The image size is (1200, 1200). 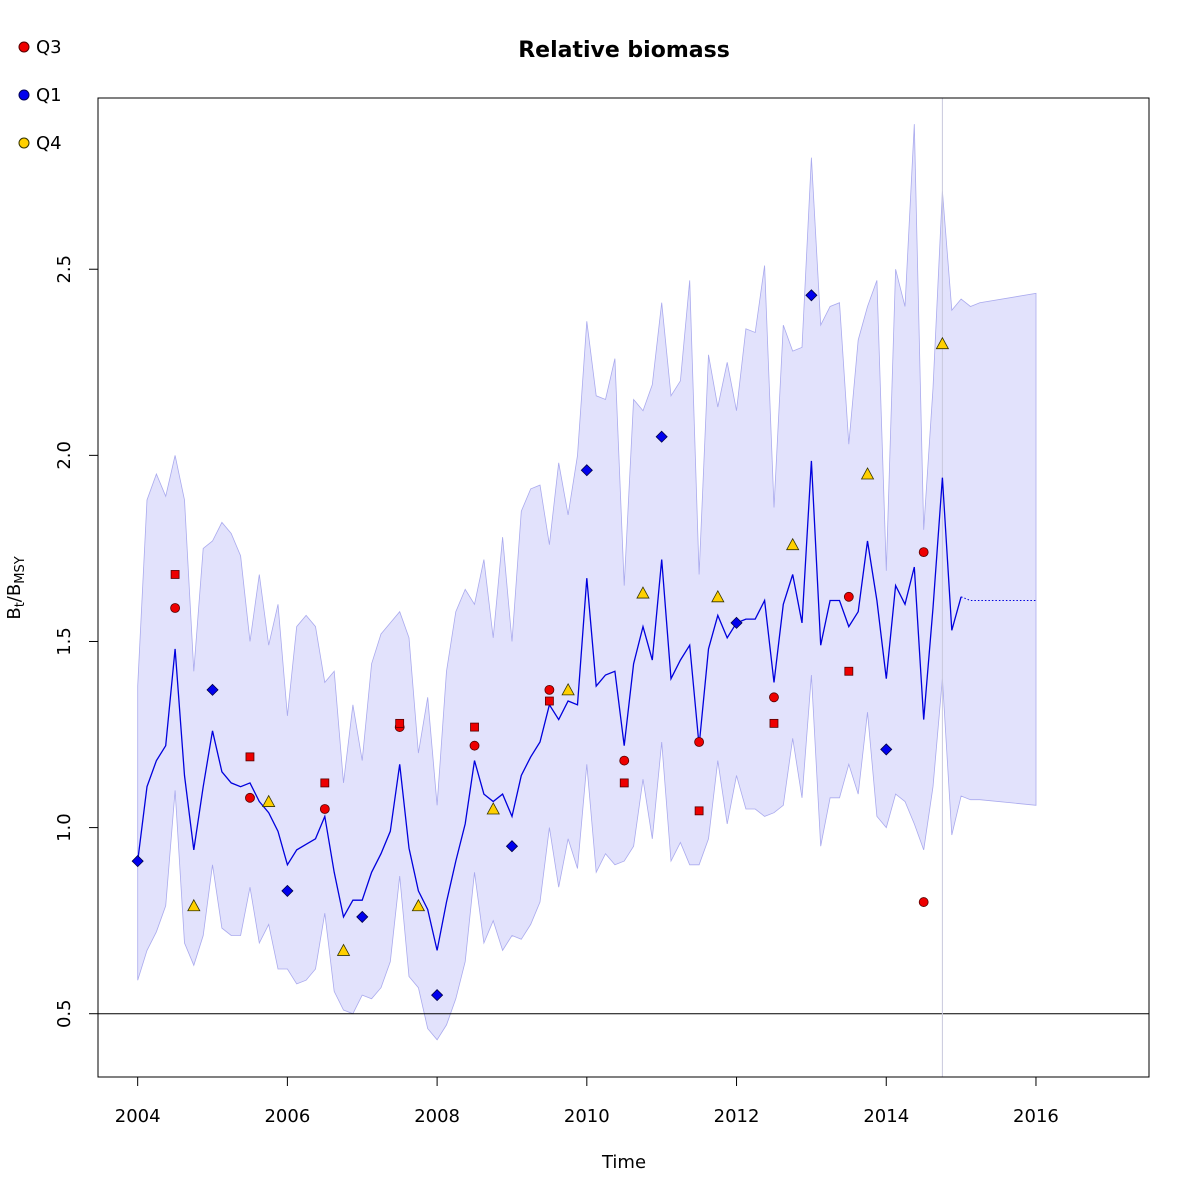 What do you see at coordinates (624, 50) in the screenshot?
I see `chart-title: Relative biomass` at bounding box center [624, 50].